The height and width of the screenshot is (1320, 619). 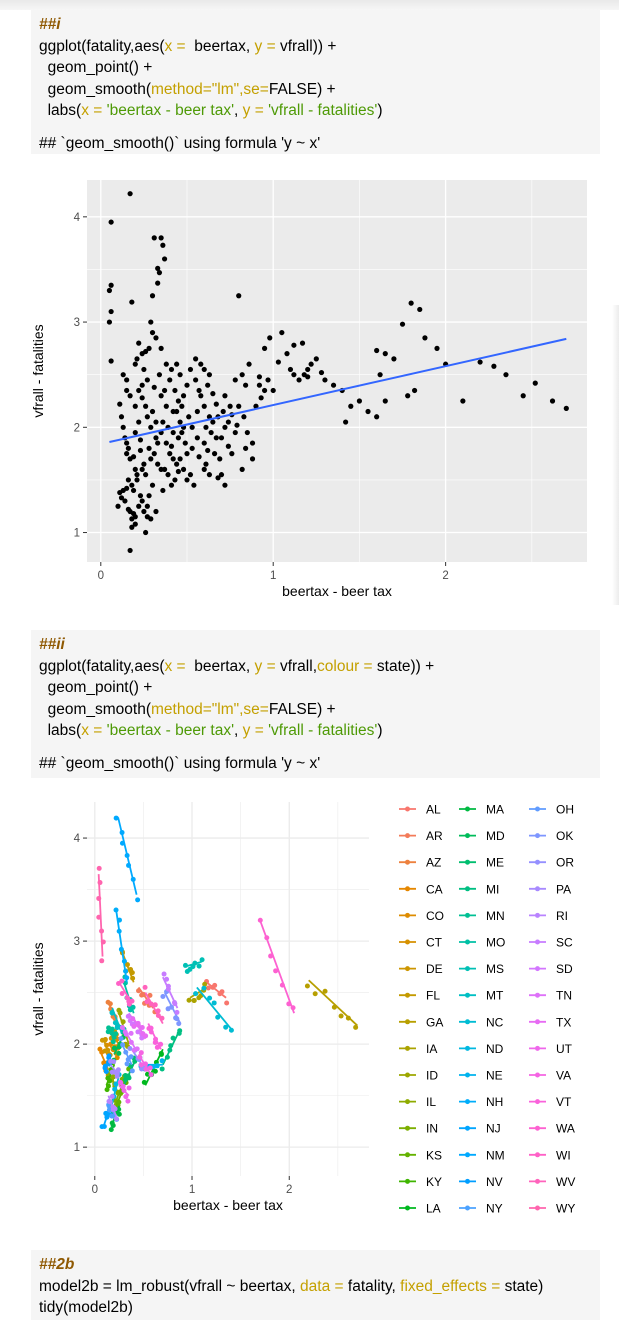 I want to click on legend-label: NE, so click(x=494, y=1076).